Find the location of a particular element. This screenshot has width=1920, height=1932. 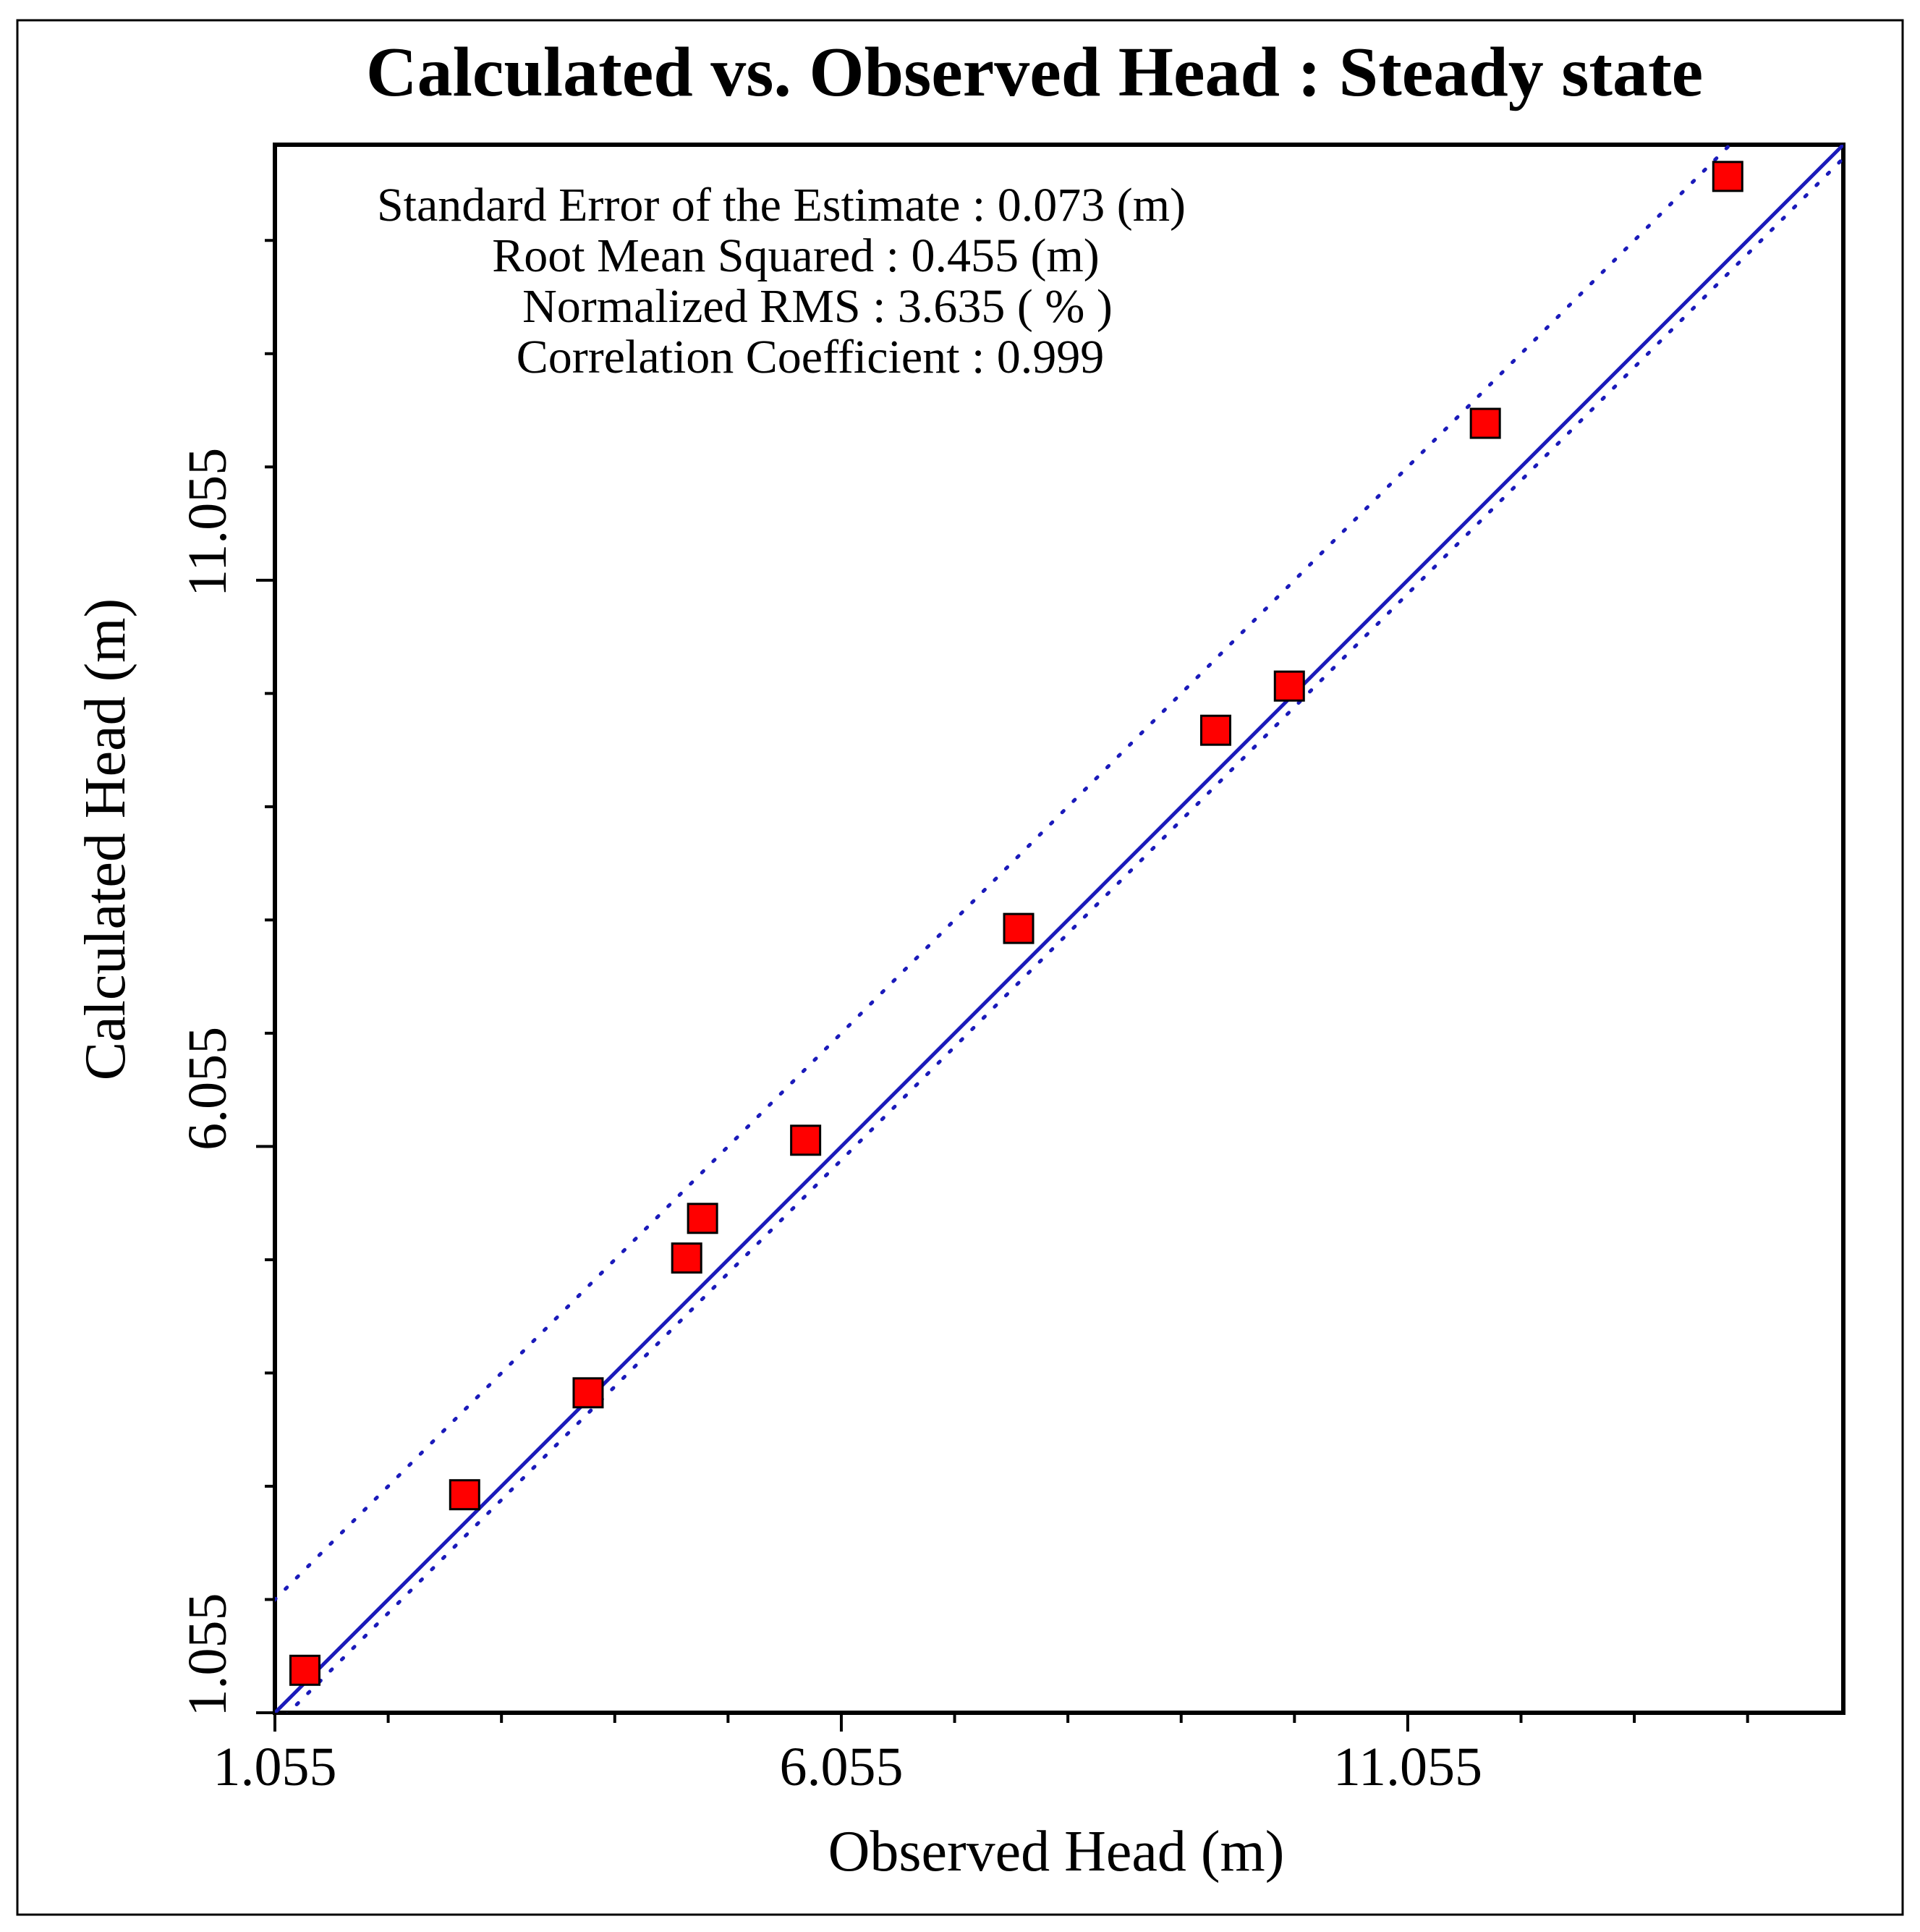

x-tick-label: 1.055 is located at coordinates (275, 1767).